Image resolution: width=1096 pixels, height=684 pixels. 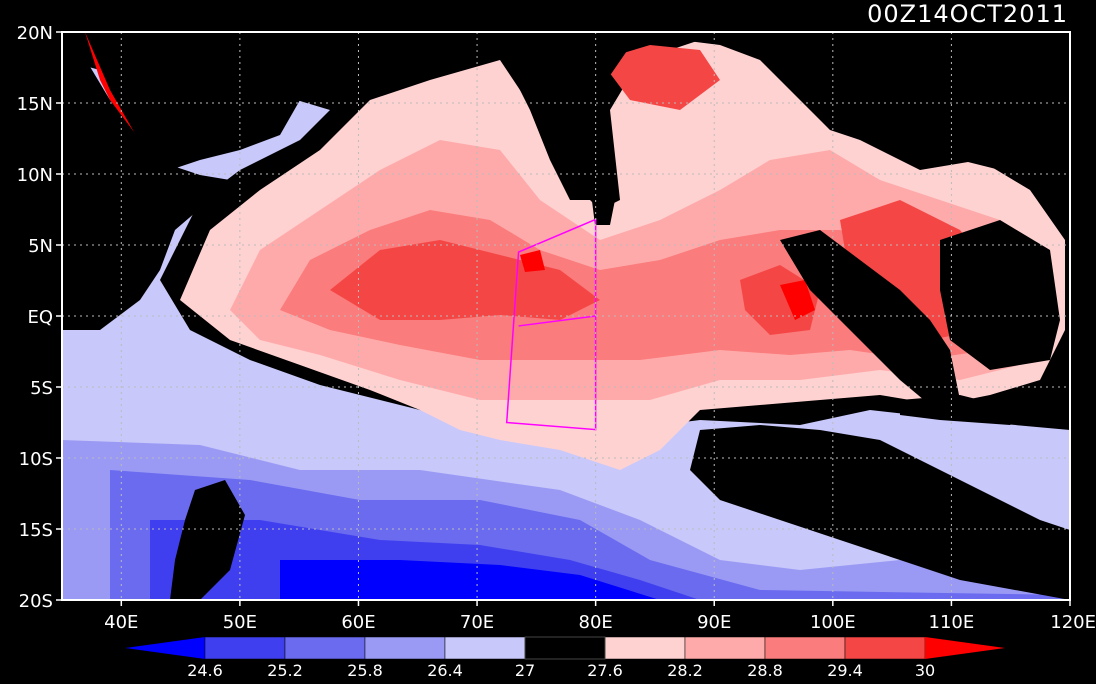 I want to click on lon-tick-label: 60E, so click(x=358, y=622).